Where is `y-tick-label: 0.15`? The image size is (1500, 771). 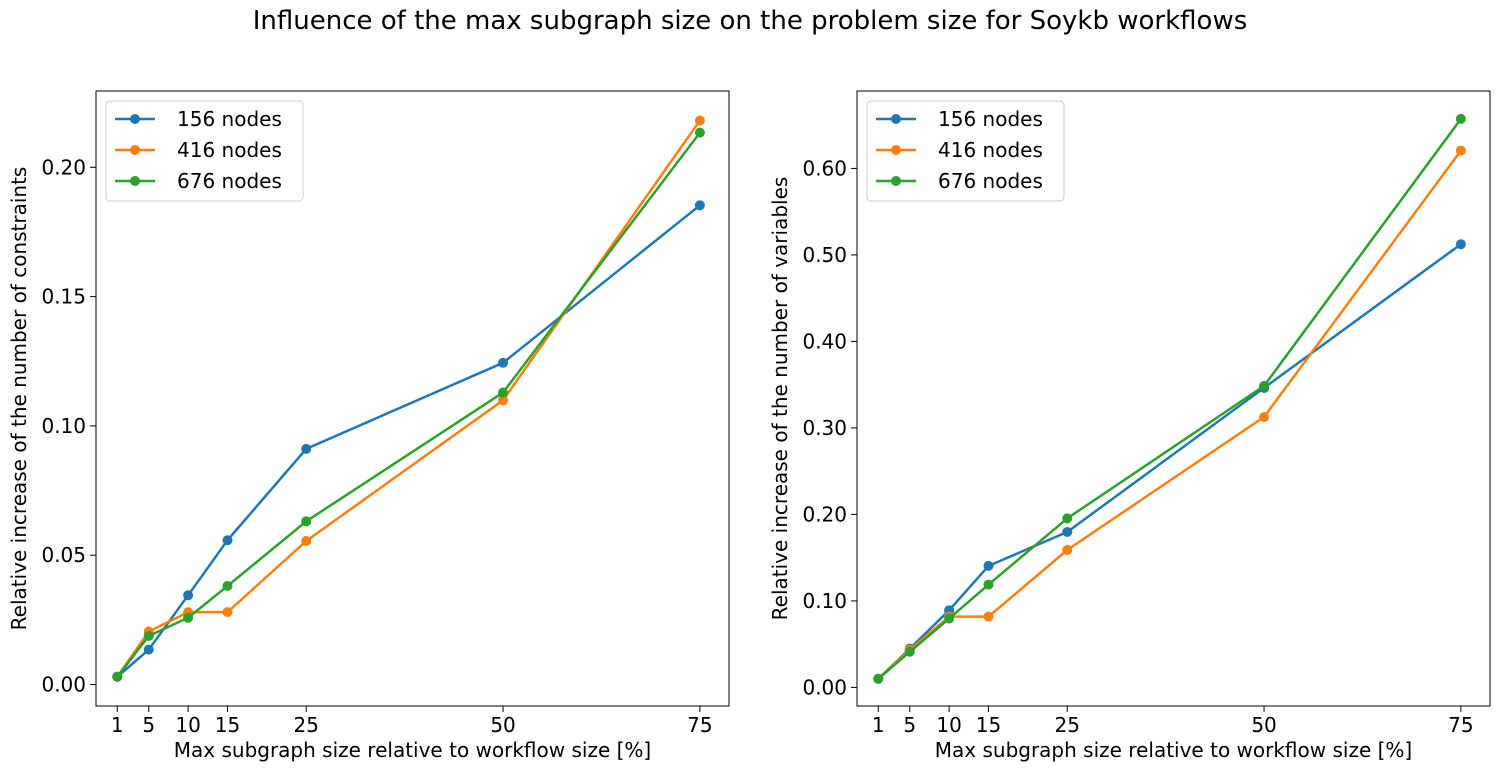
y-tick-label: 0.15 is located at coordinates (63, 297).